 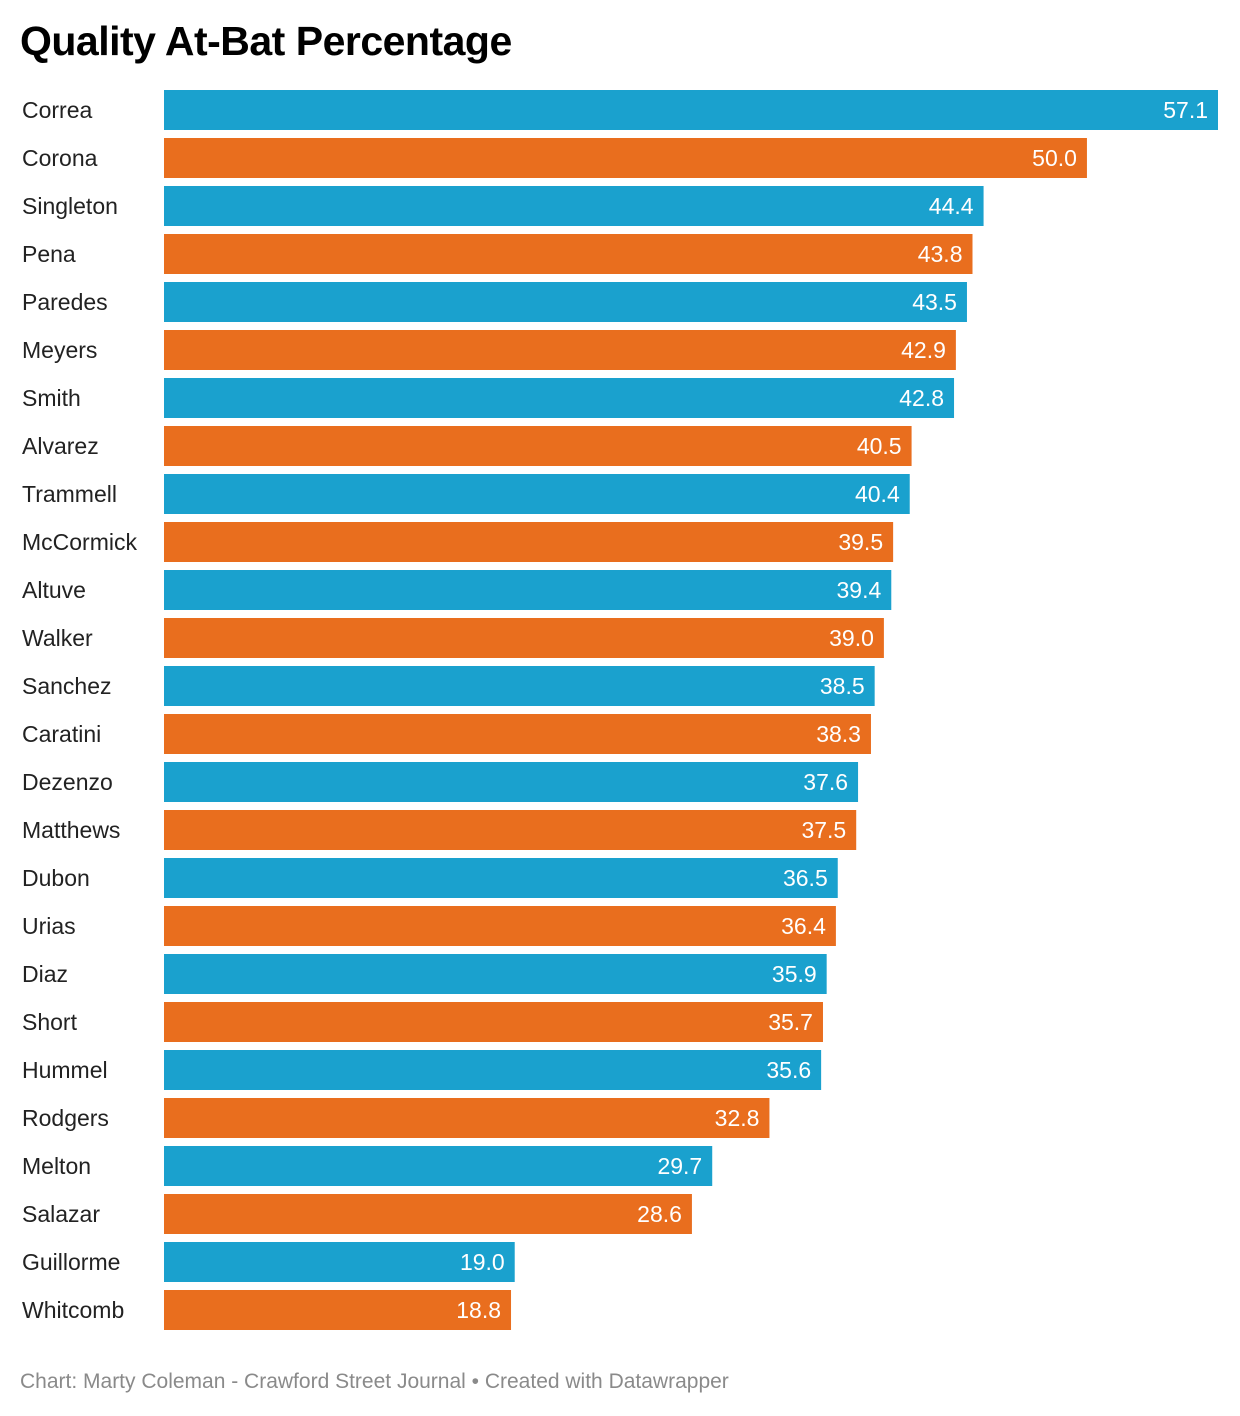 I want to click on value-label: 40.5, so click(x=879, y=446).